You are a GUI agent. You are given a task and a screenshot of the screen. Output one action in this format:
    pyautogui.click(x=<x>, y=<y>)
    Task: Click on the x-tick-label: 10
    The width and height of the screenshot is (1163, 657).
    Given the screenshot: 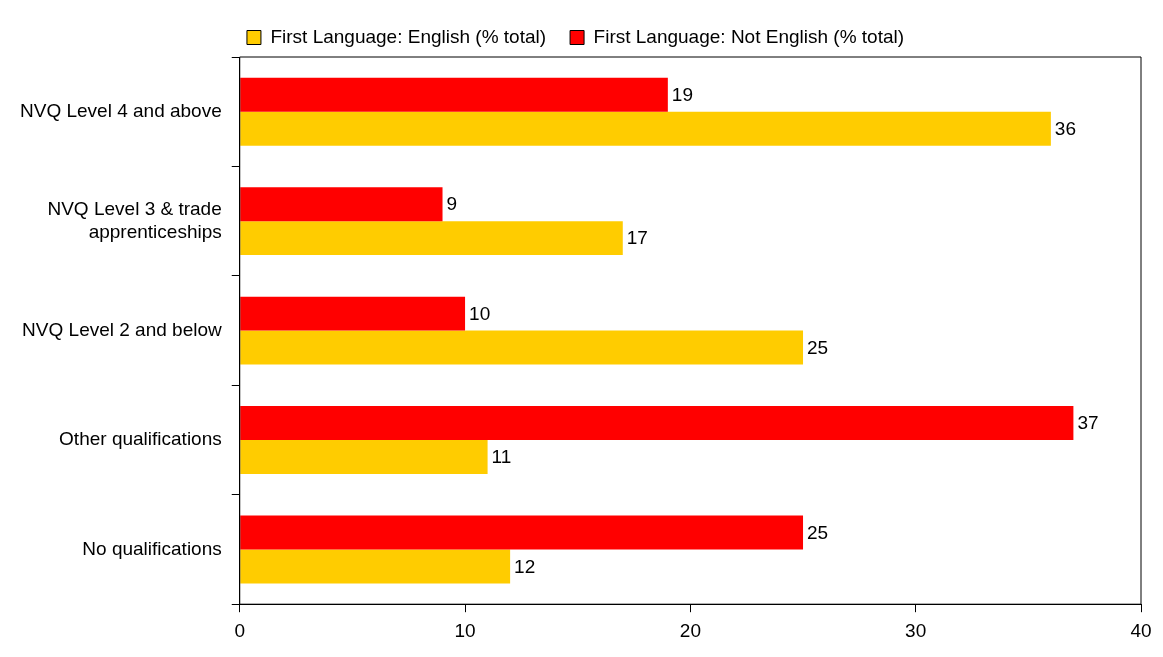 What is the action you would take?
    pyautogui.click(x=465, y=630)
    